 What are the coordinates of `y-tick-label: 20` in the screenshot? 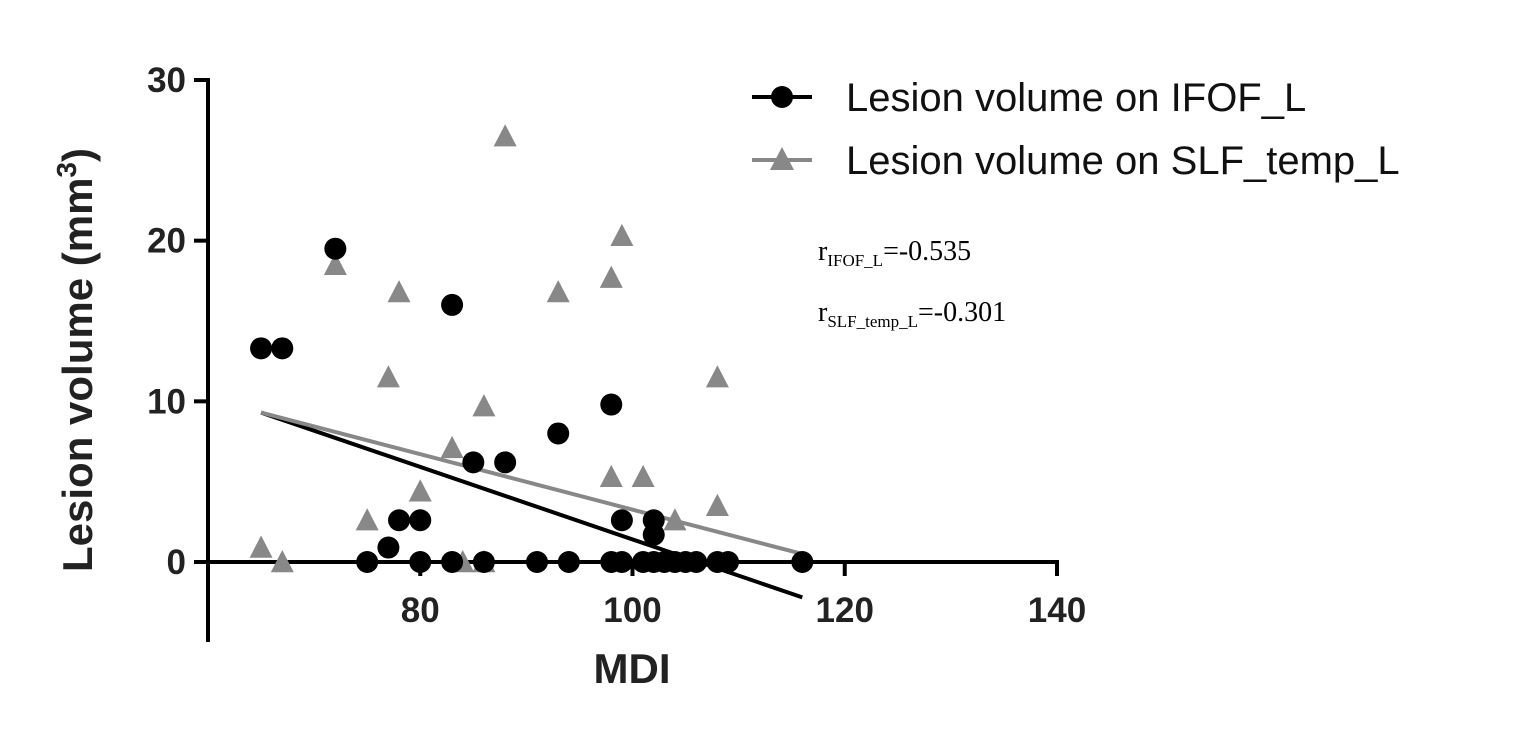 It's located at (166, 241).